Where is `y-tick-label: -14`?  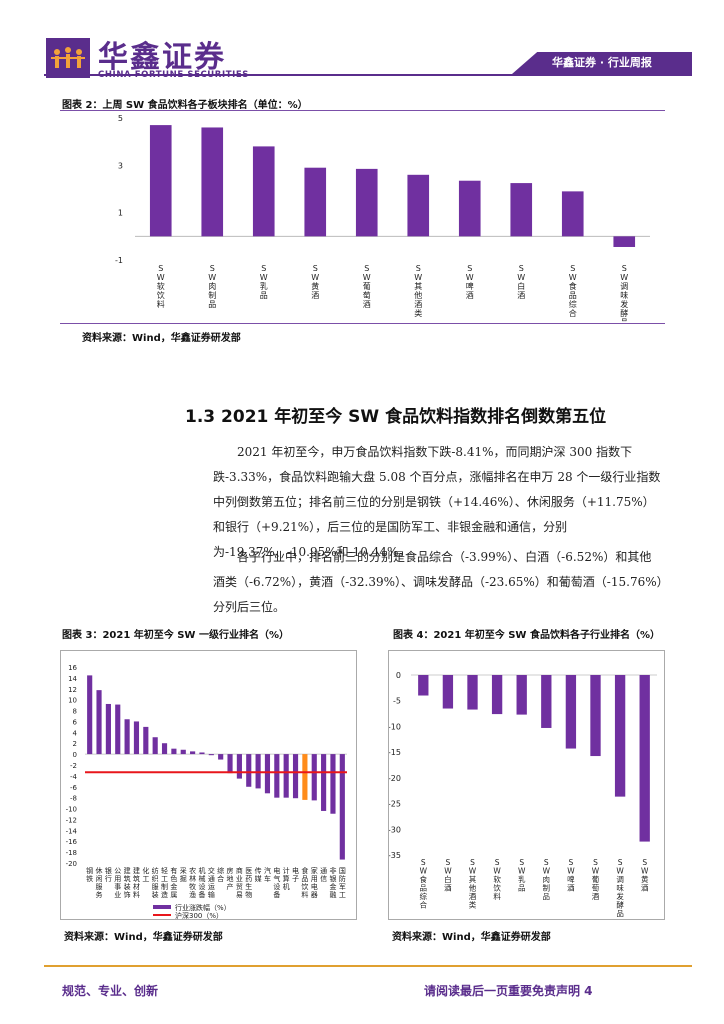 y-tick-label: -14 is located at coordinates (72, 831).